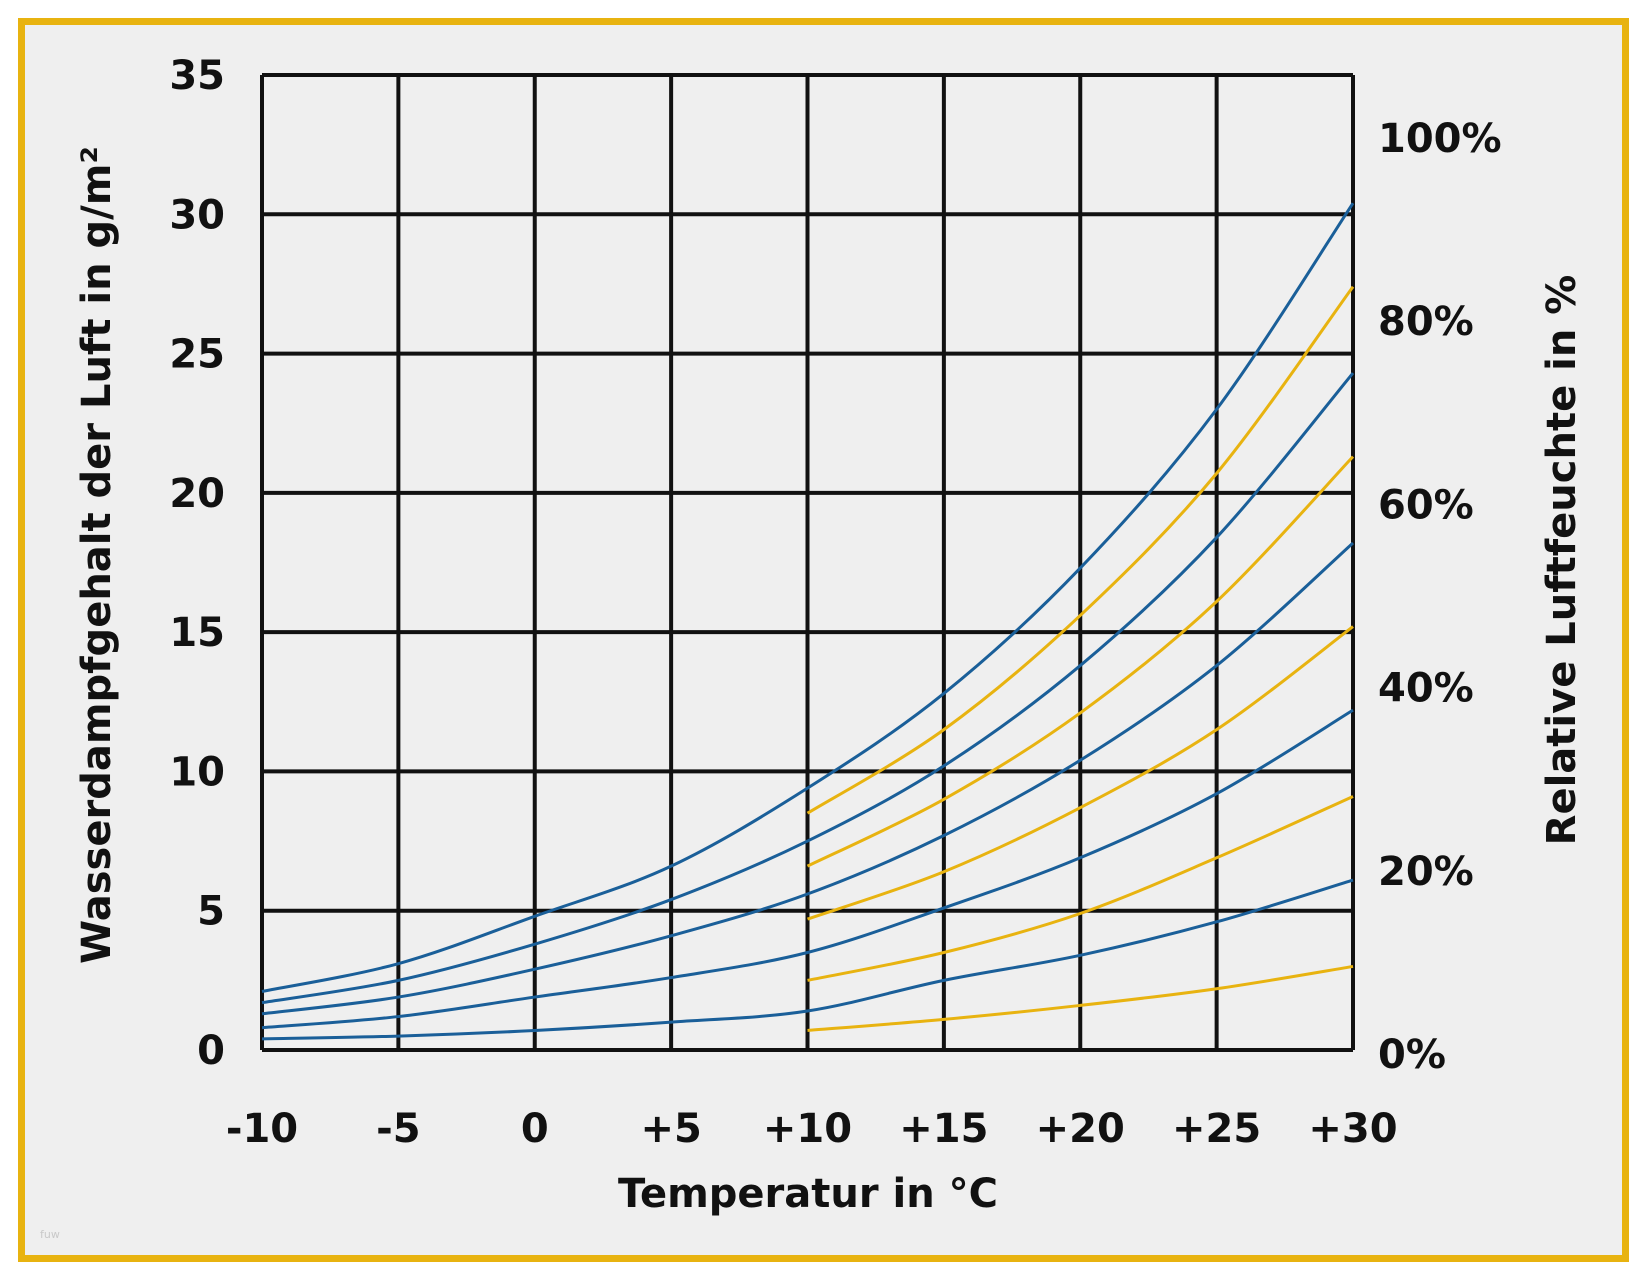 The height and width of the screenshot is (1280, 1647). What do you see at coordinates (197, 494) in the screenshot?
I see `y-tick-label: 20` at bounding box center [197, 494].